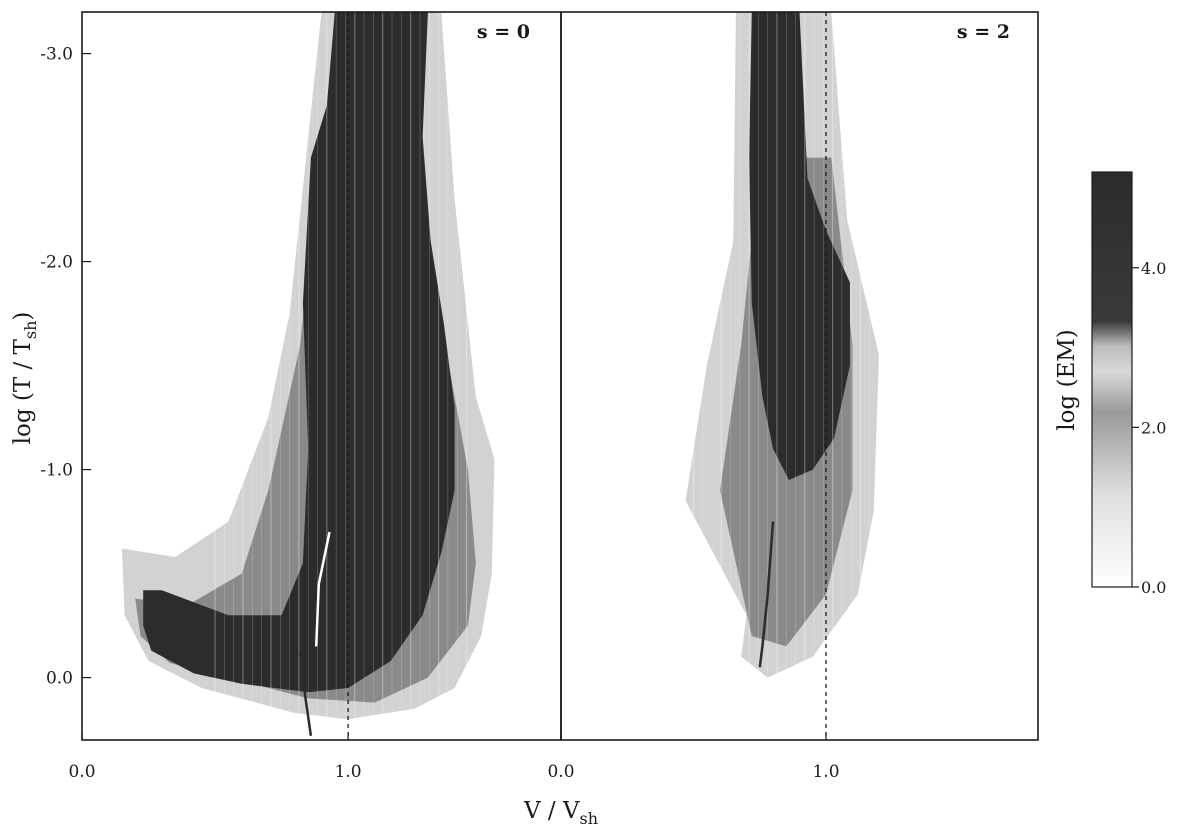 The height and width of the screenshot is (833, 1180). I want to click on panel-0-x-tick-label: 1.0, so click(348, 772).